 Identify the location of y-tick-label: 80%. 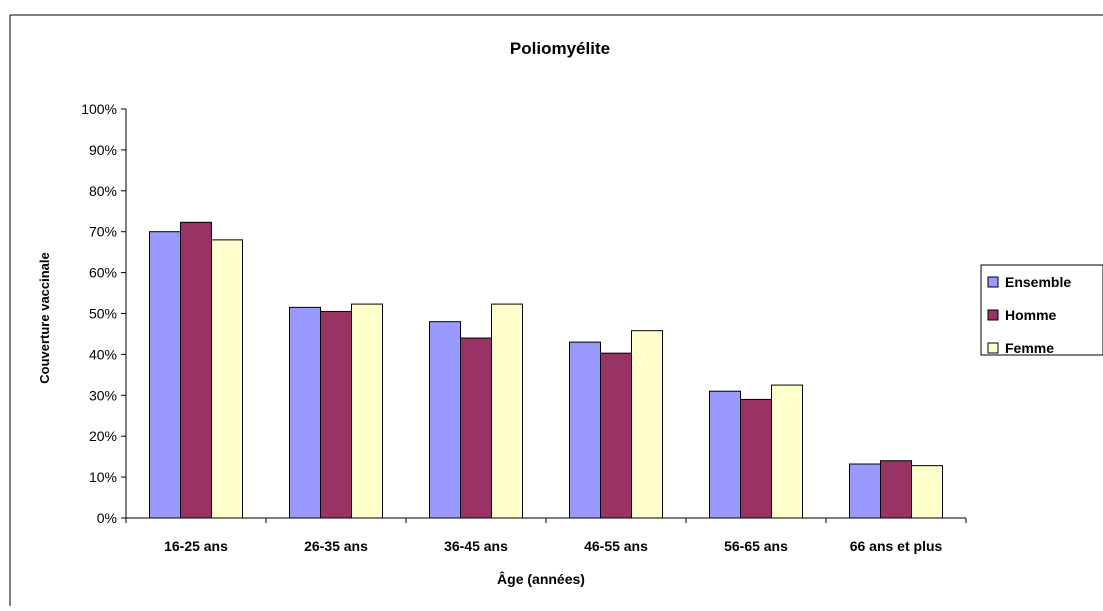
(103, 191).